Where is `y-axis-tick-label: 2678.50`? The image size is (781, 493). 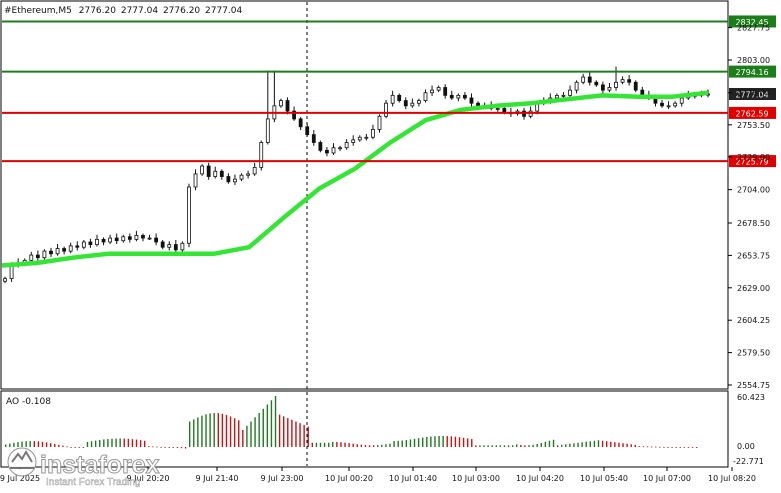
y-axis-tick-label: 2678.50 is located at coordinates (753, 223).